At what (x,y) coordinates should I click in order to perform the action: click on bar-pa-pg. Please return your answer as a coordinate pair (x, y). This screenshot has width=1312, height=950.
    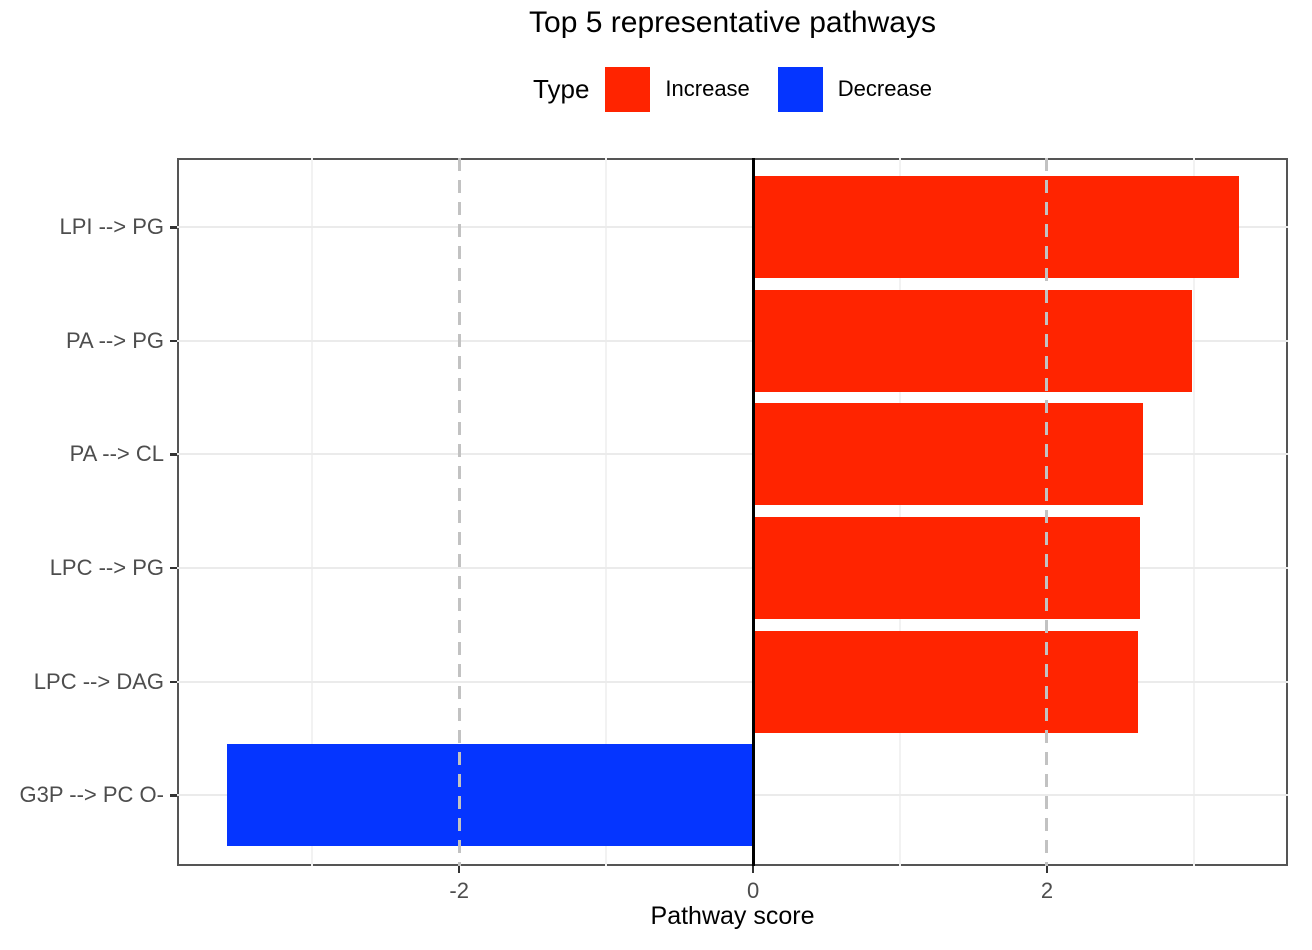
    Looking at the image, I should click on (973, 340).